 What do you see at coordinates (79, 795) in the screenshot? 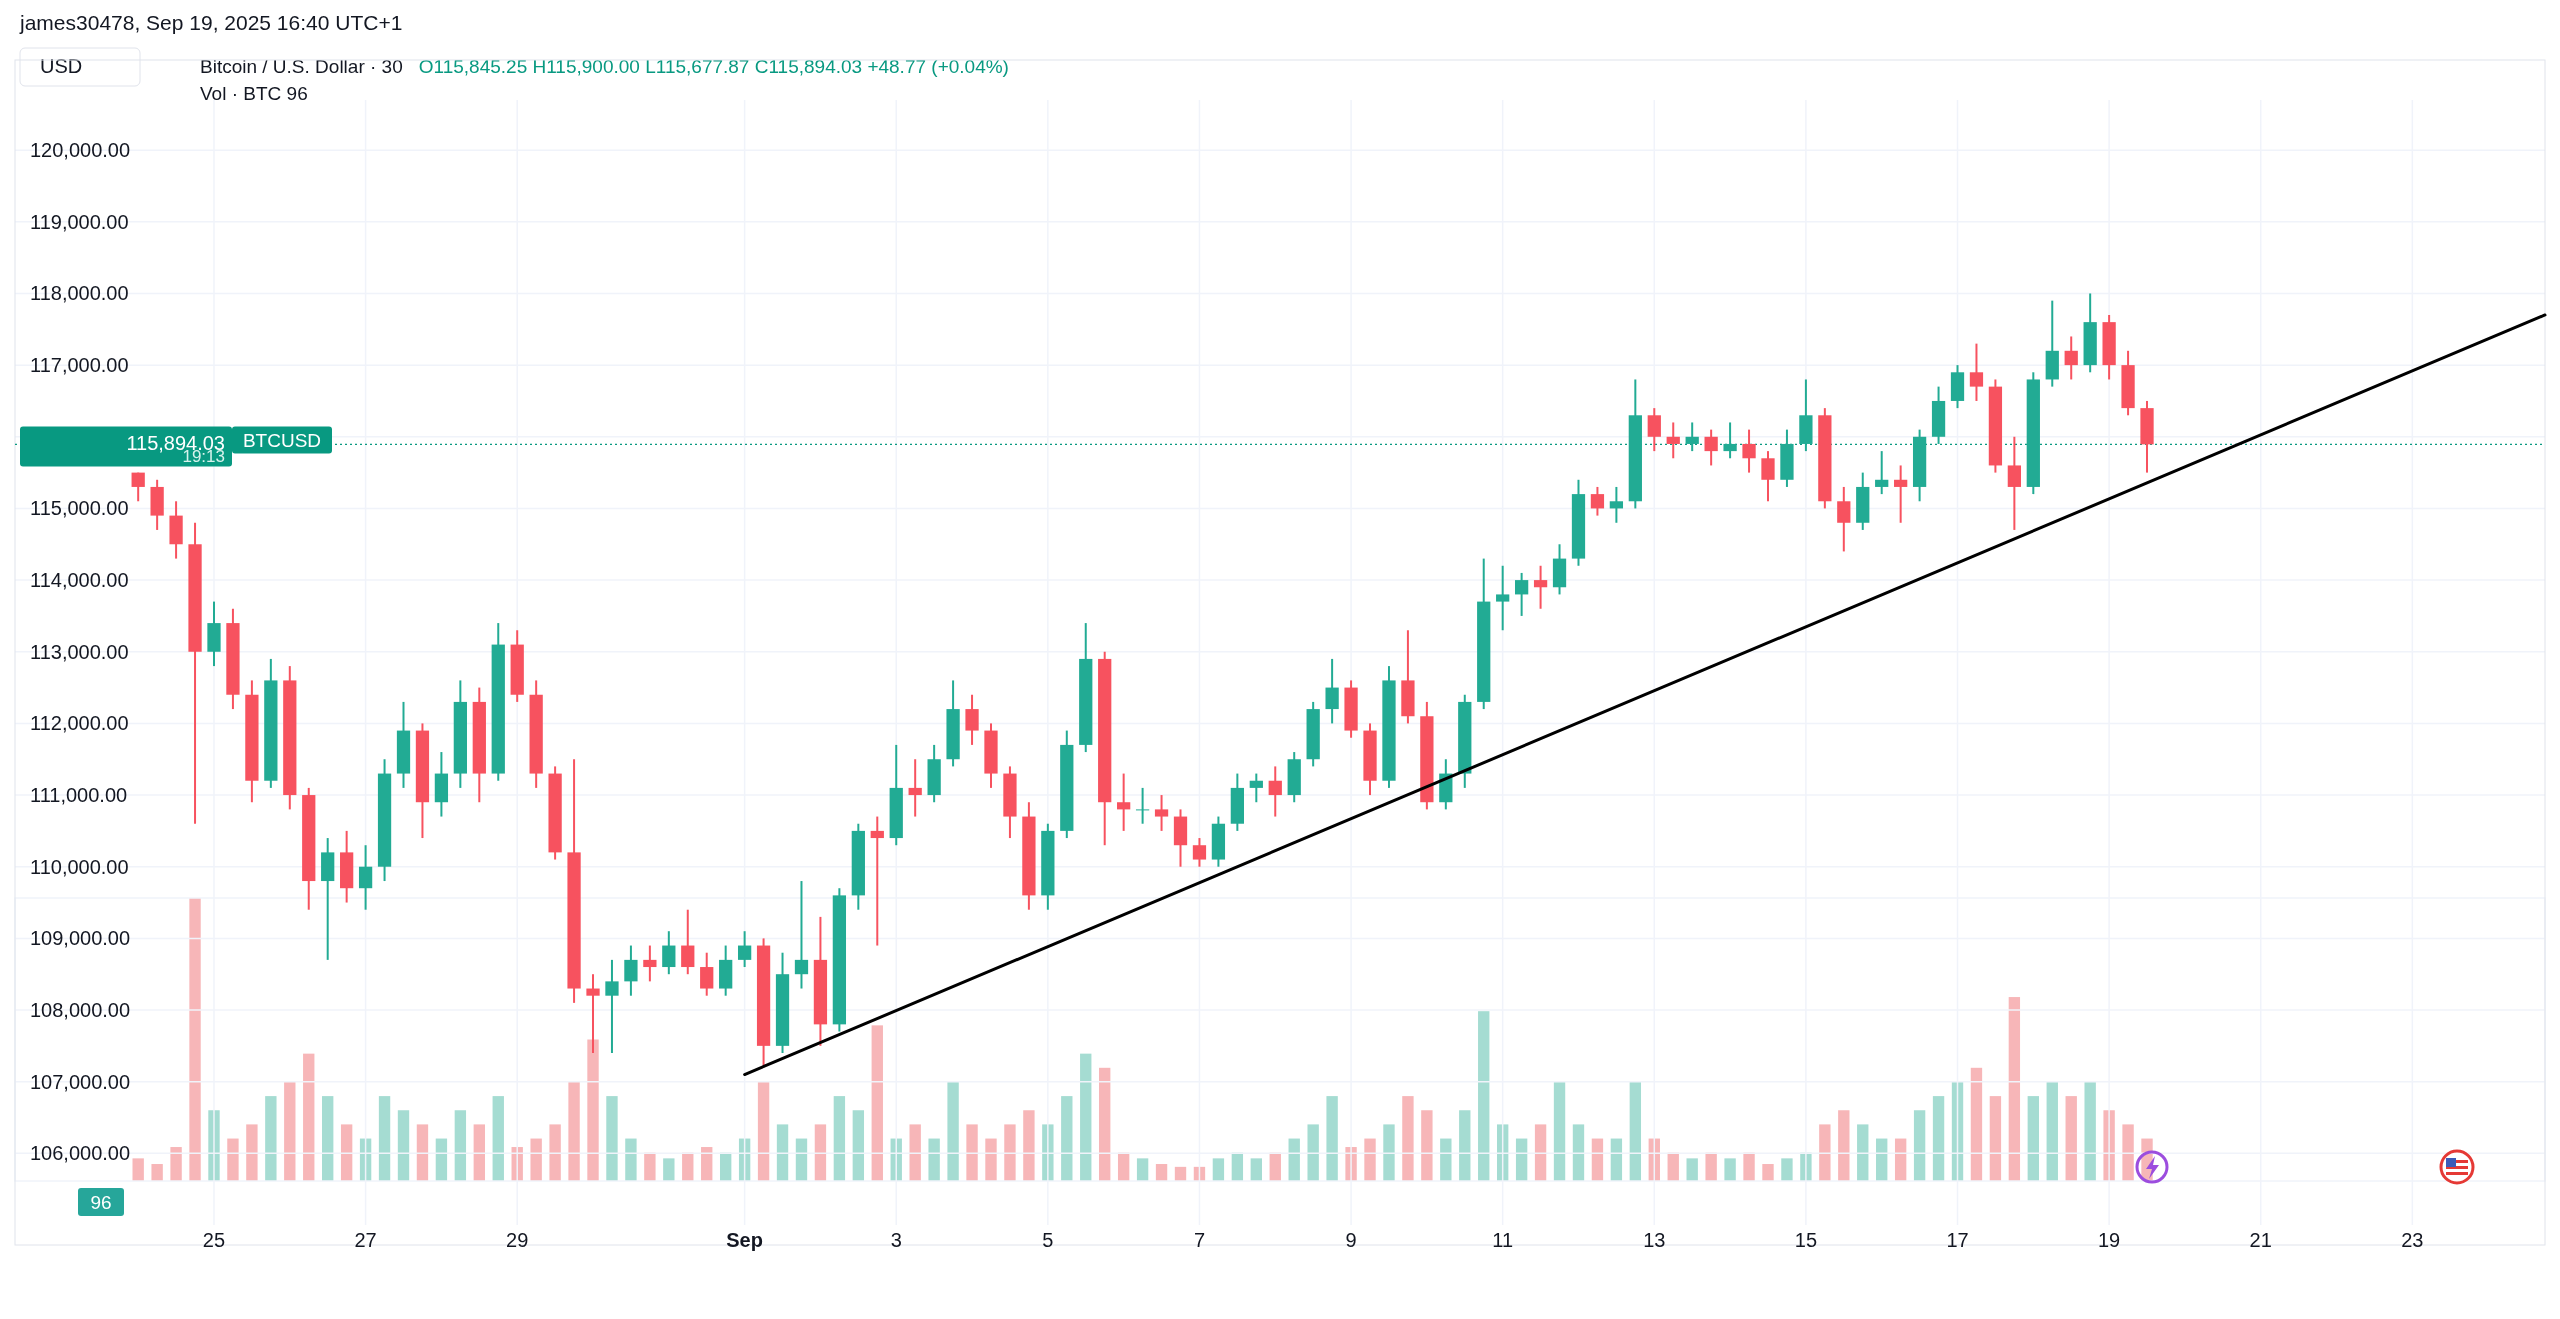
I see `y-tick-label: 111,000.00` at bounding box center [79, 795].